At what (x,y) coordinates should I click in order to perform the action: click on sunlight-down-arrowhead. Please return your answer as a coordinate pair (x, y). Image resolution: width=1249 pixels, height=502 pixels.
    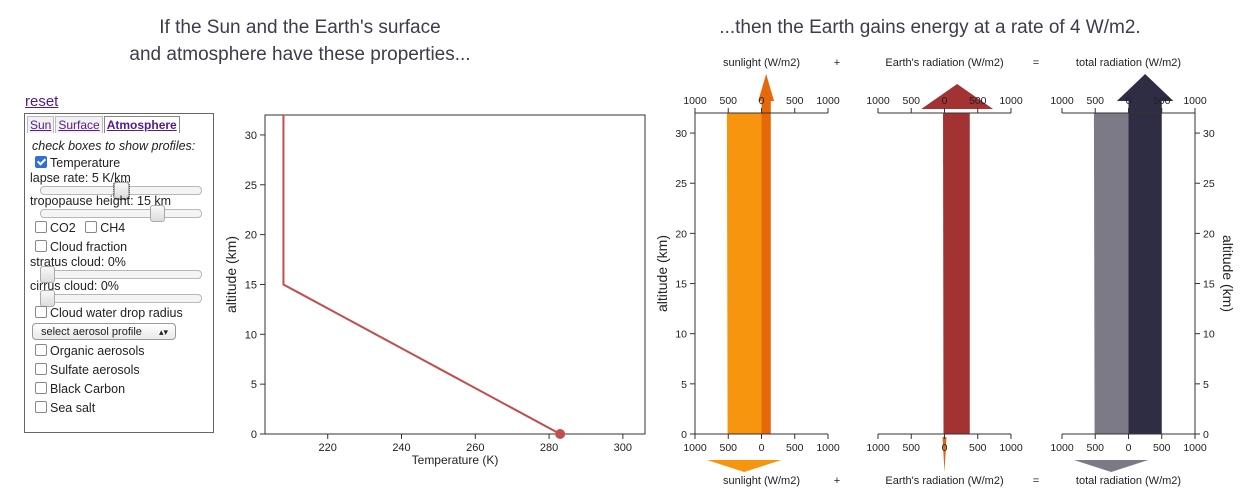
    Looking at the image, I should click on (744, 466).